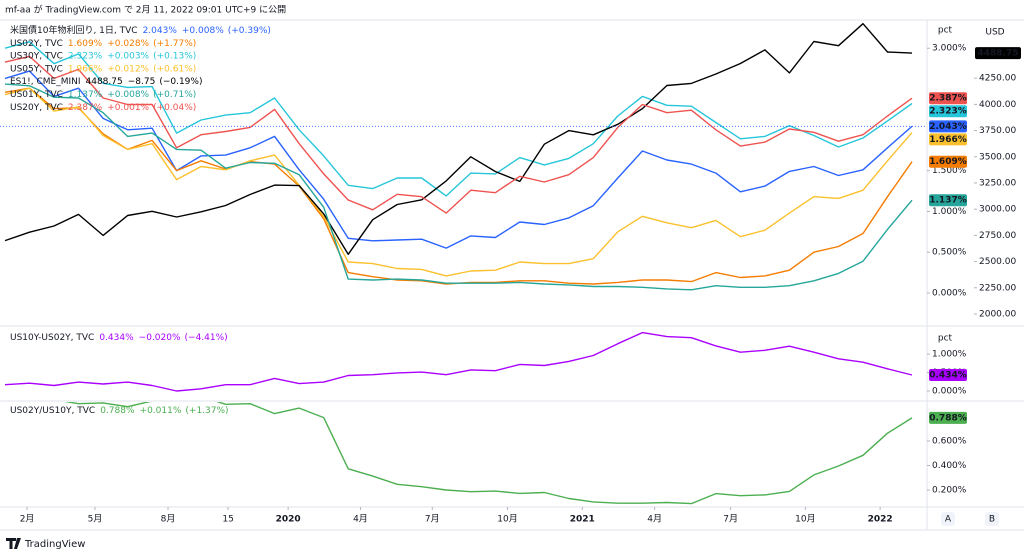  I want to click on last-value-label: 0.434%, so click(948, 375).